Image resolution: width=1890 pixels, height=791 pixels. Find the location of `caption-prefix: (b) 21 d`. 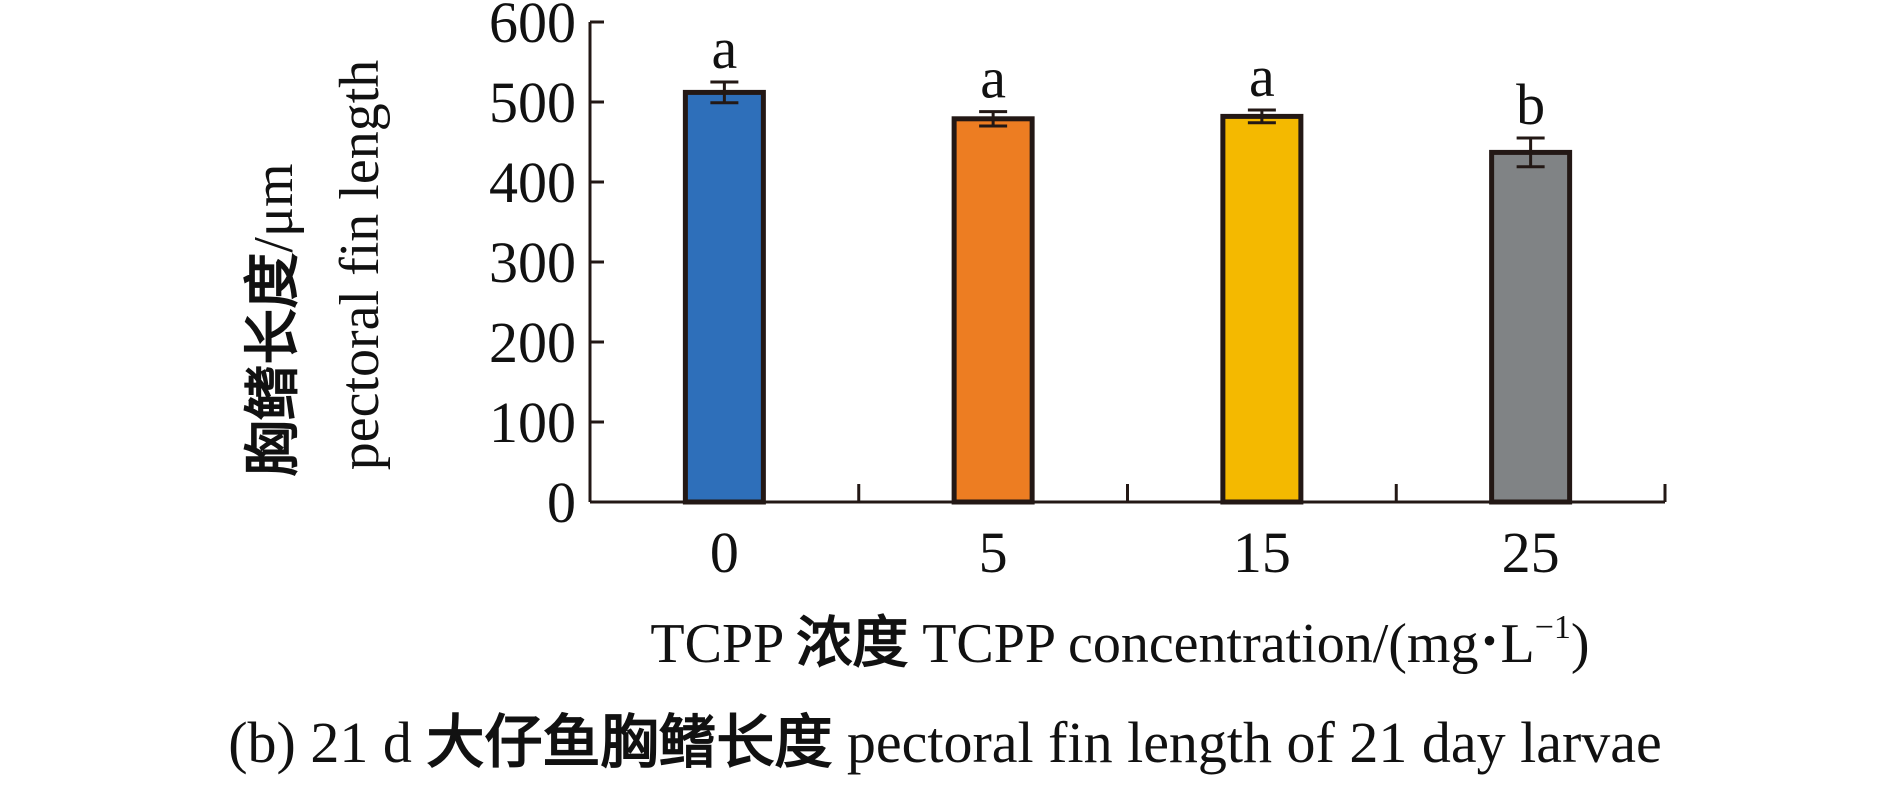

caption-prefix: (b) 21 d is located at coordinates (327, 742).